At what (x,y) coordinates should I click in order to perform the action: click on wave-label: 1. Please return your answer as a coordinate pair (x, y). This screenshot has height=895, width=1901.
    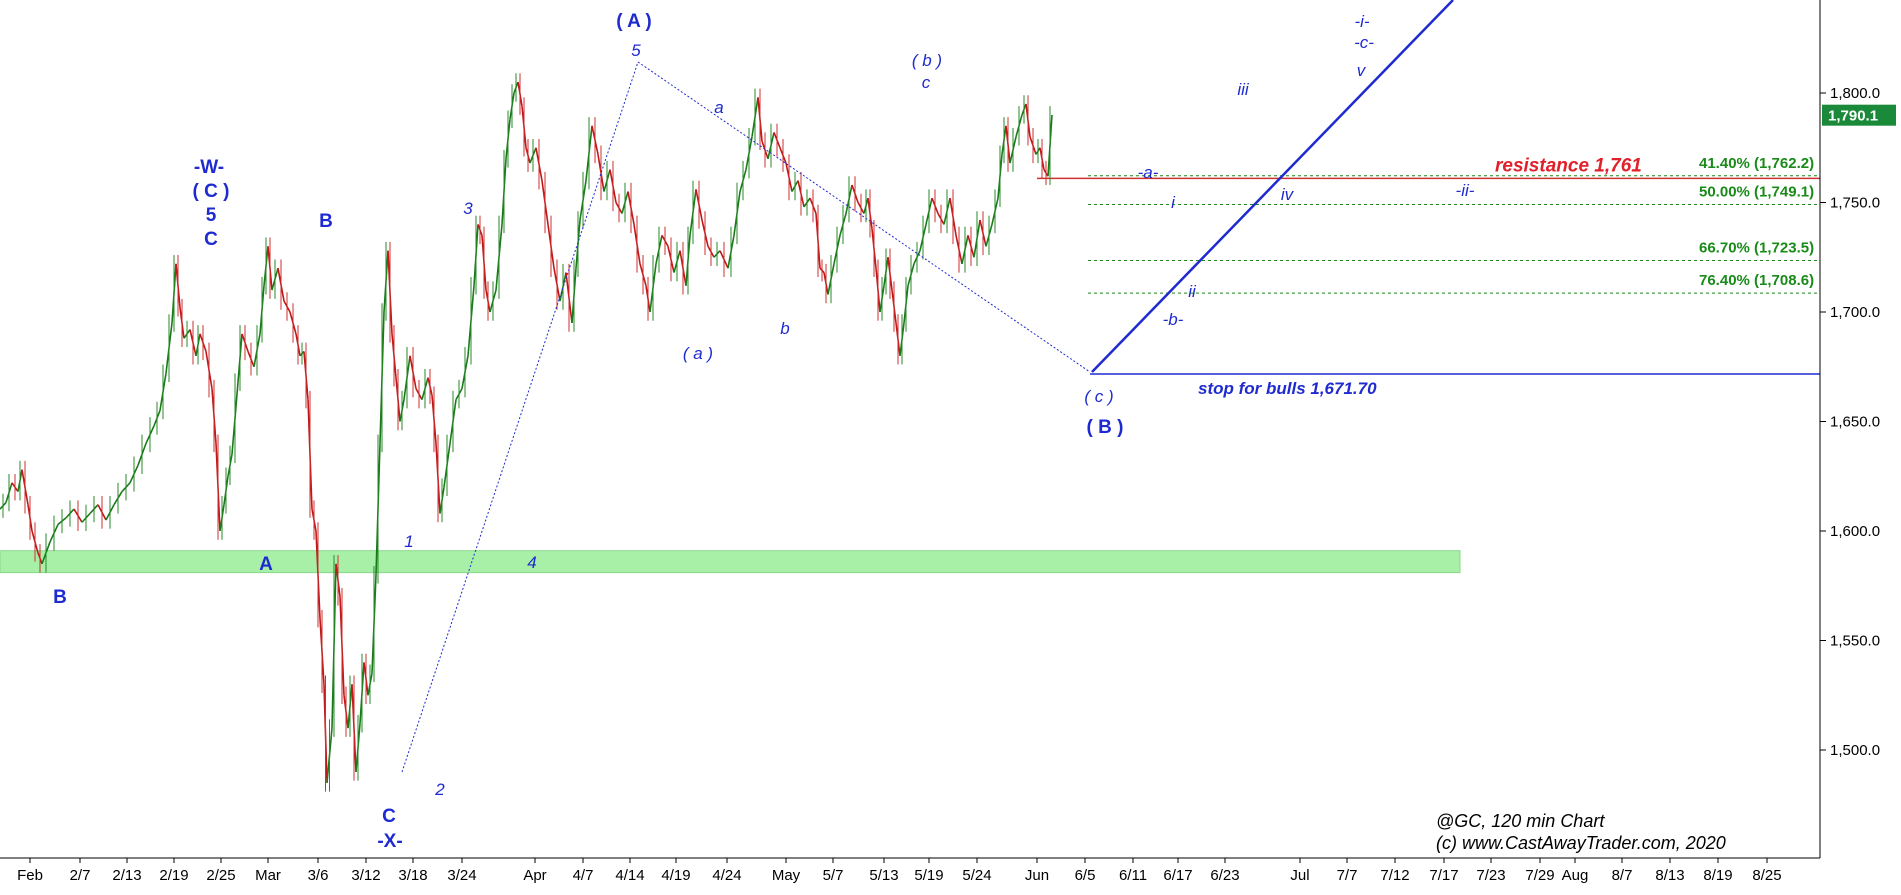
    Looking at the image, I should click on (408, 541).